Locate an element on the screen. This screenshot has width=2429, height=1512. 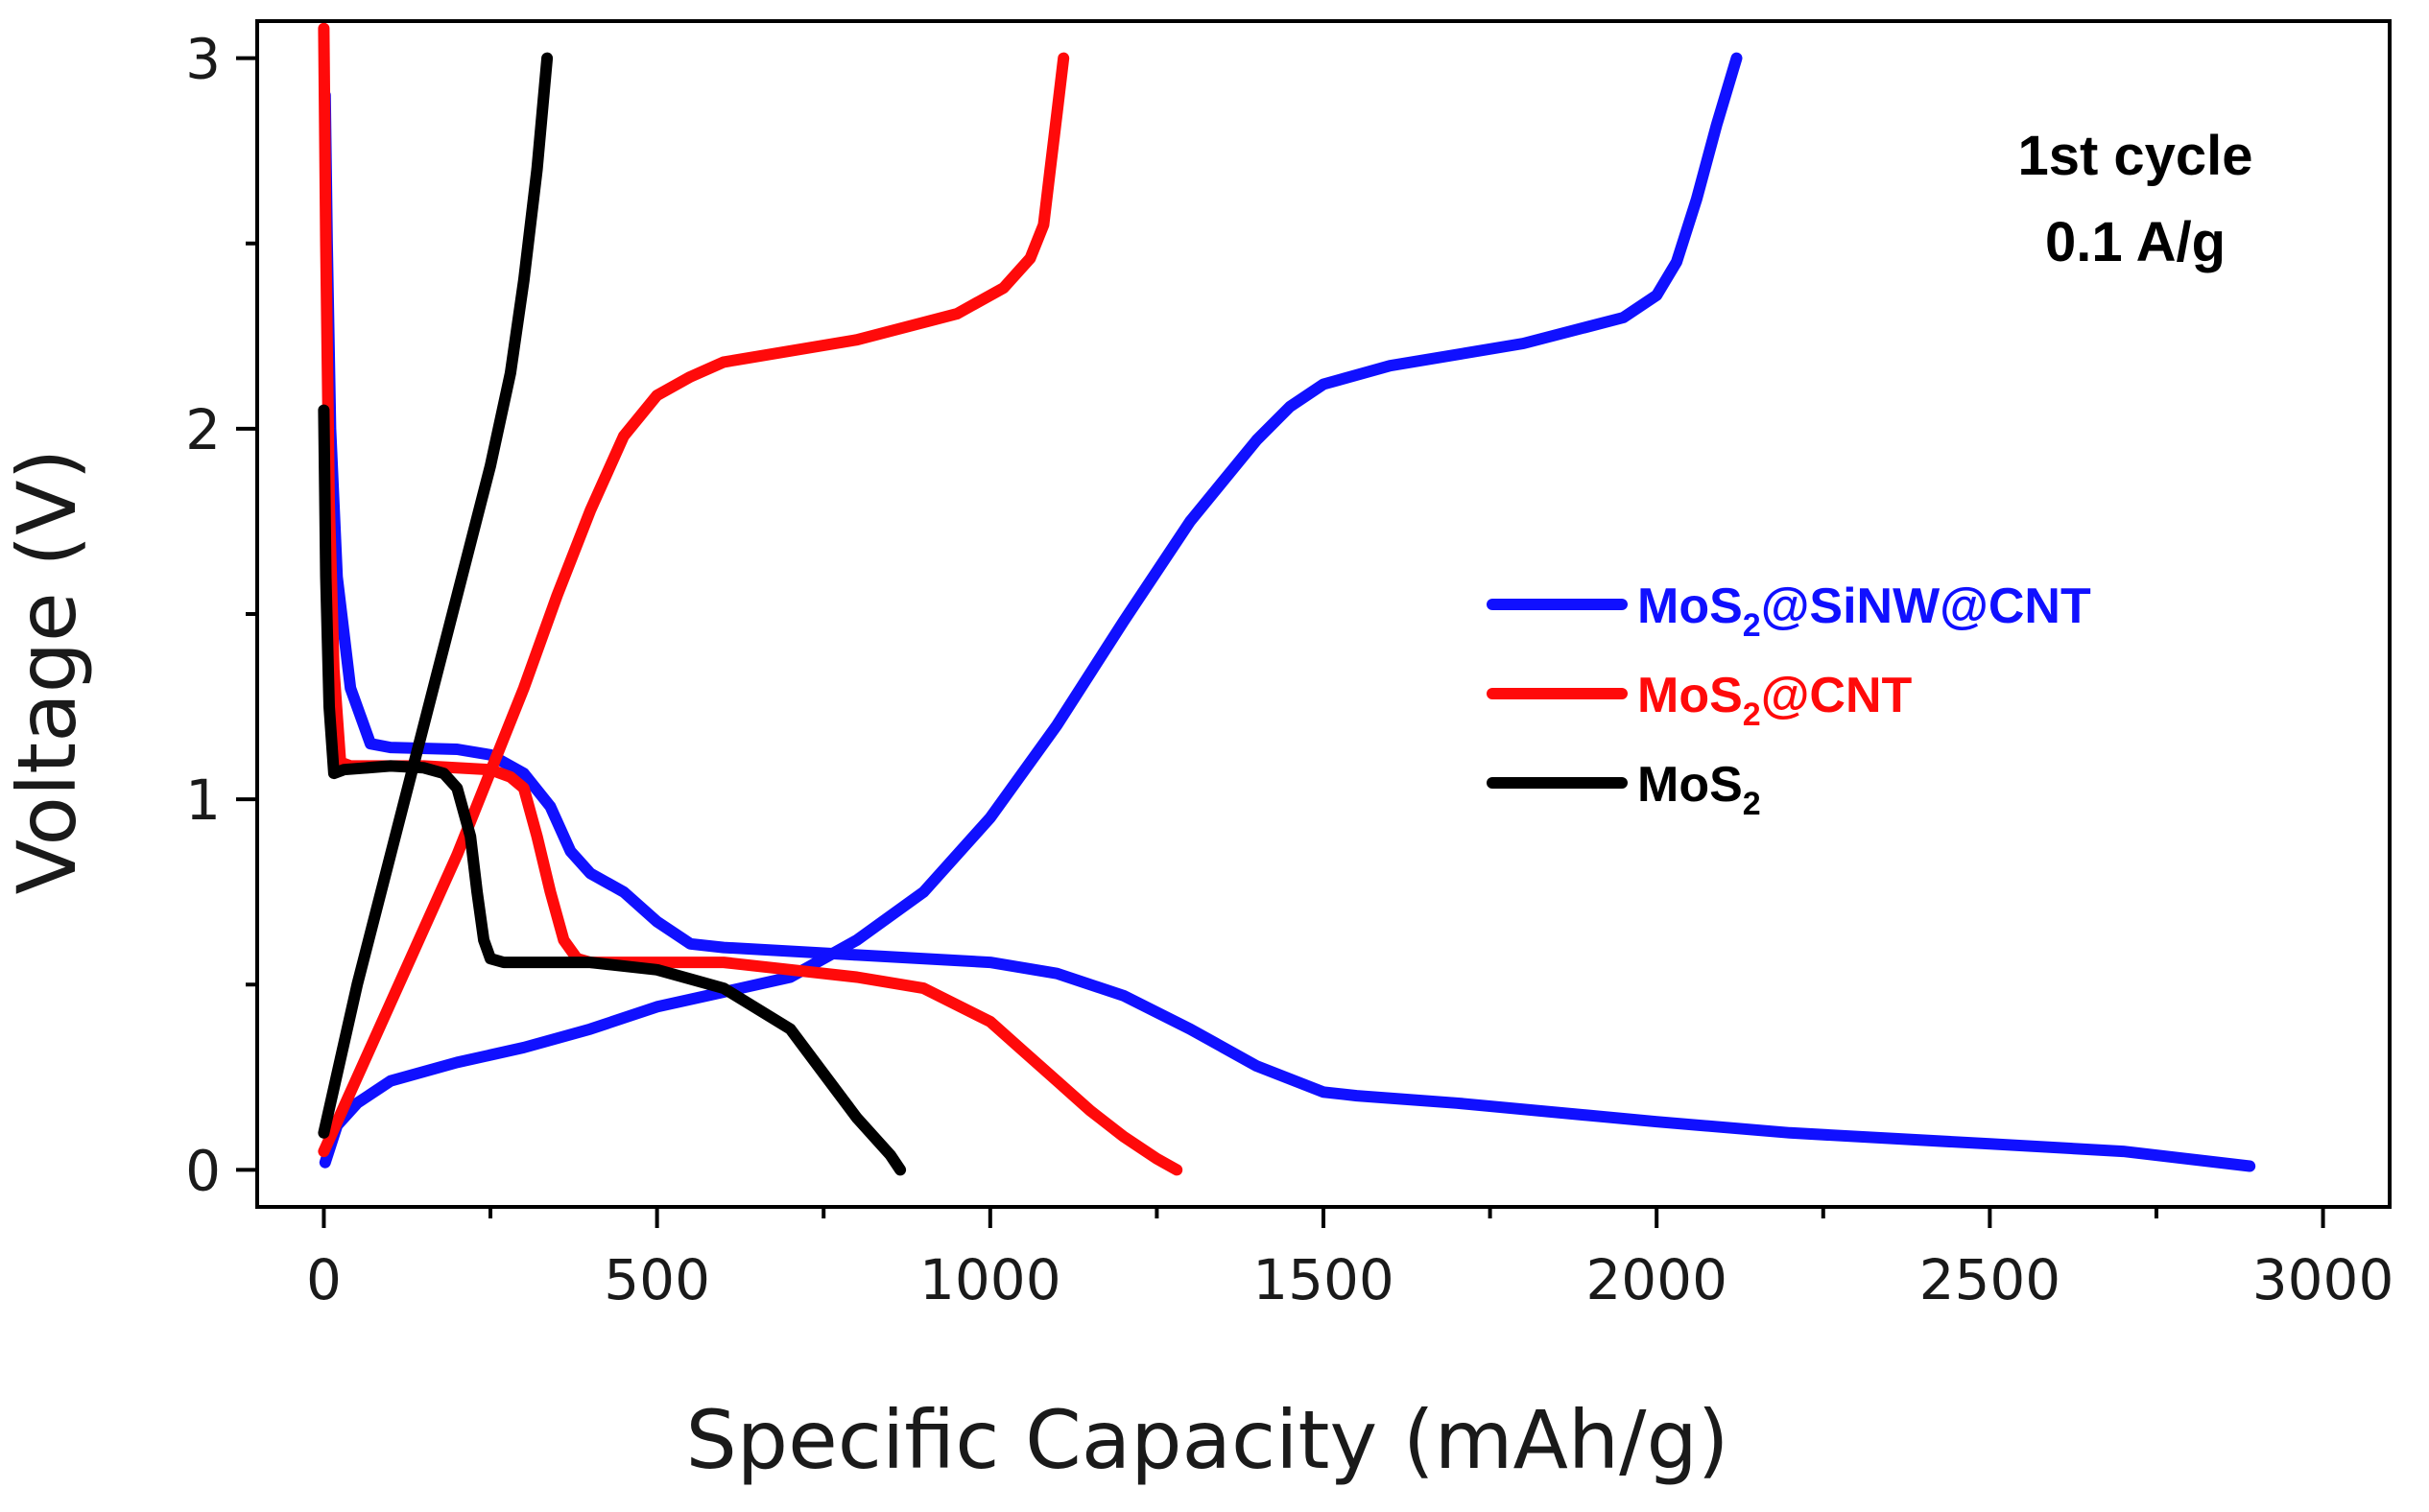
x-tick-label: 3000 is located at coordinates (2323, 1279).